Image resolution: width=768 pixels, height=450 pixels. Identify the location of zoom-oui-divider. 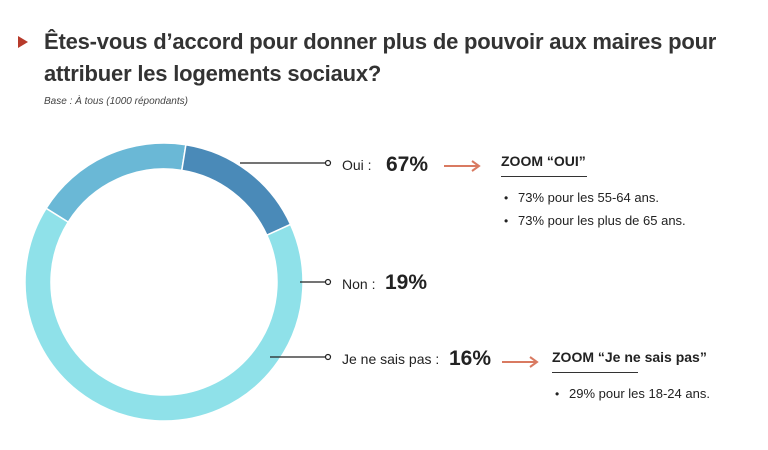
(544, 176).